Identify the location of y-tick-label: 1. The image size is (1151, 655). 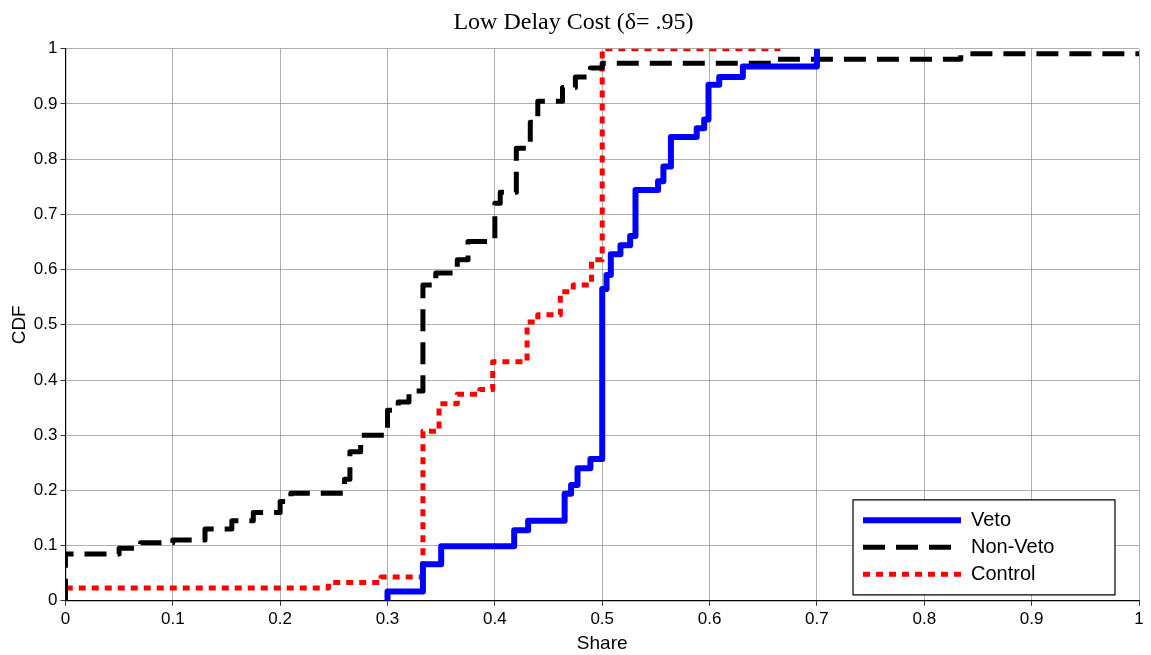
(52, 48).